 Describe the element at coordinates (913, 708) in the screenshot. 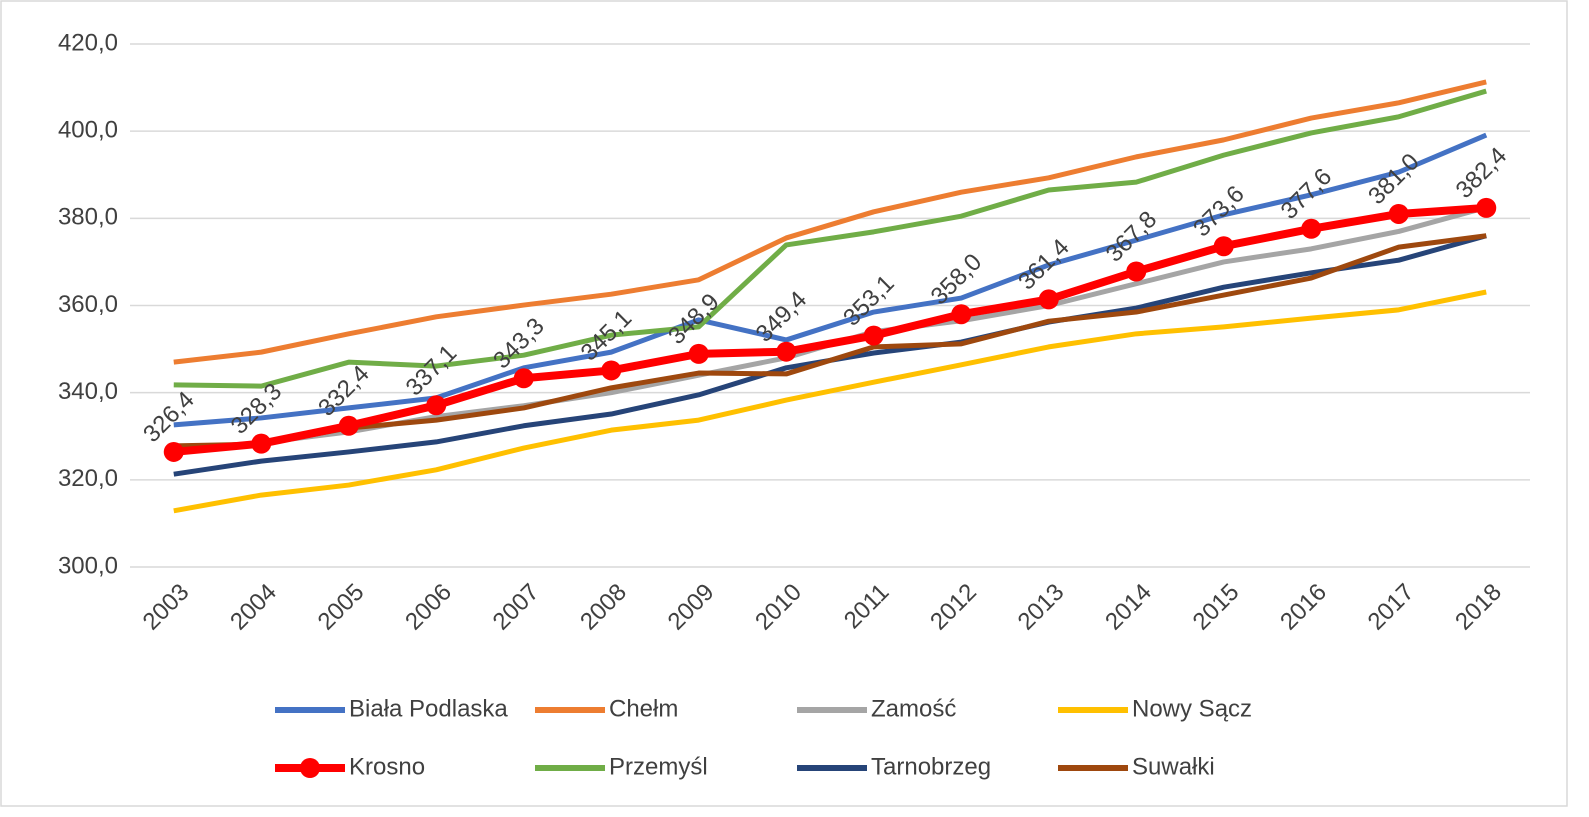

I see `legend-label: Zamość` at that location.